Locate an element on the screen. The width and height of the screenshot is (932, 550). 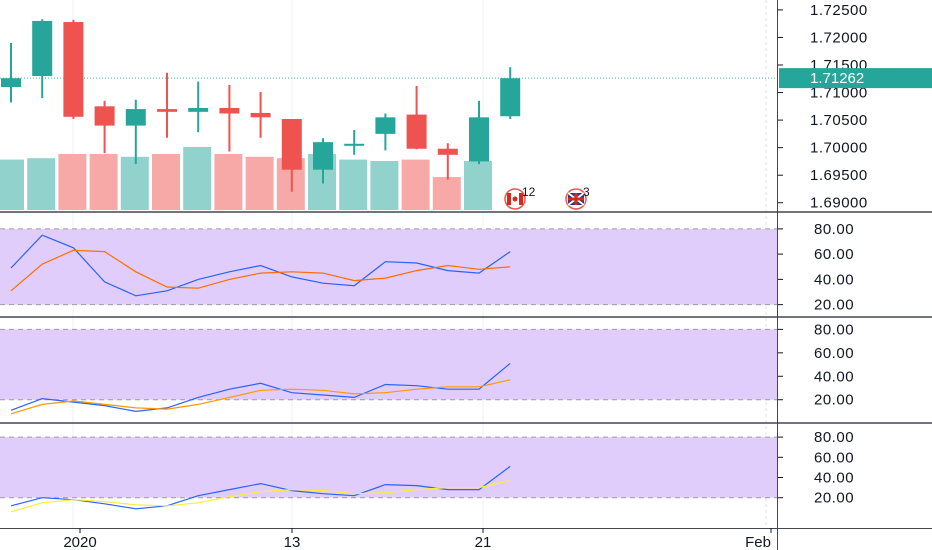
maple-leaf-icon is located at coordinates (515, 199).